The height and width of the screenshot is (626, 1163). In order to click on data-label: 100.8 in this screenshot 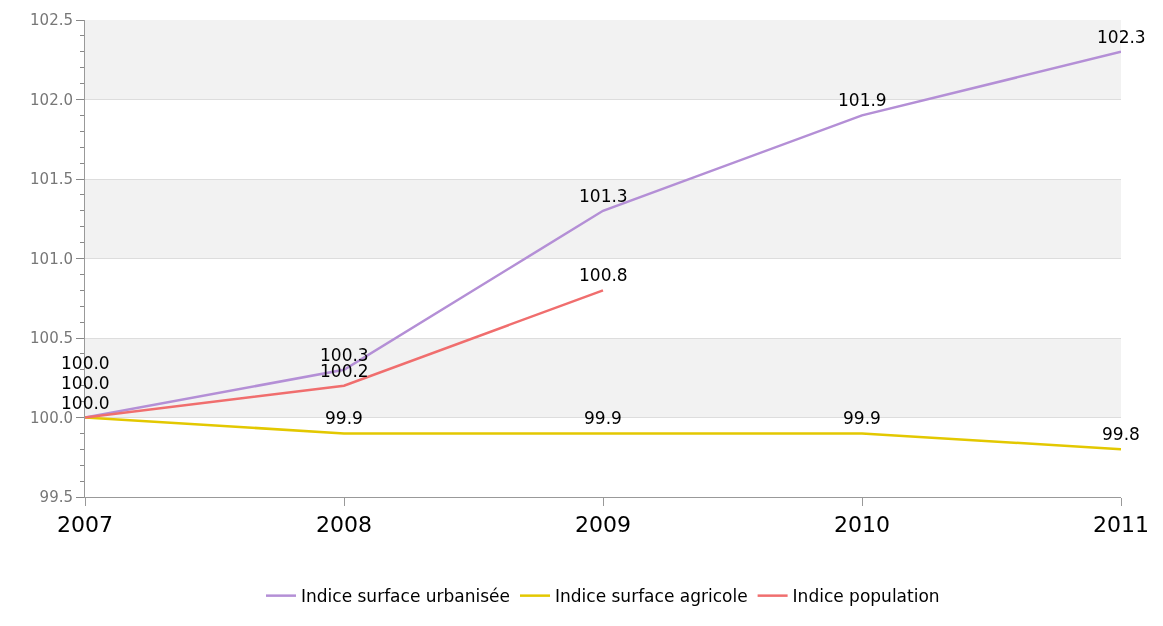, I will do `click(603, 275)`.